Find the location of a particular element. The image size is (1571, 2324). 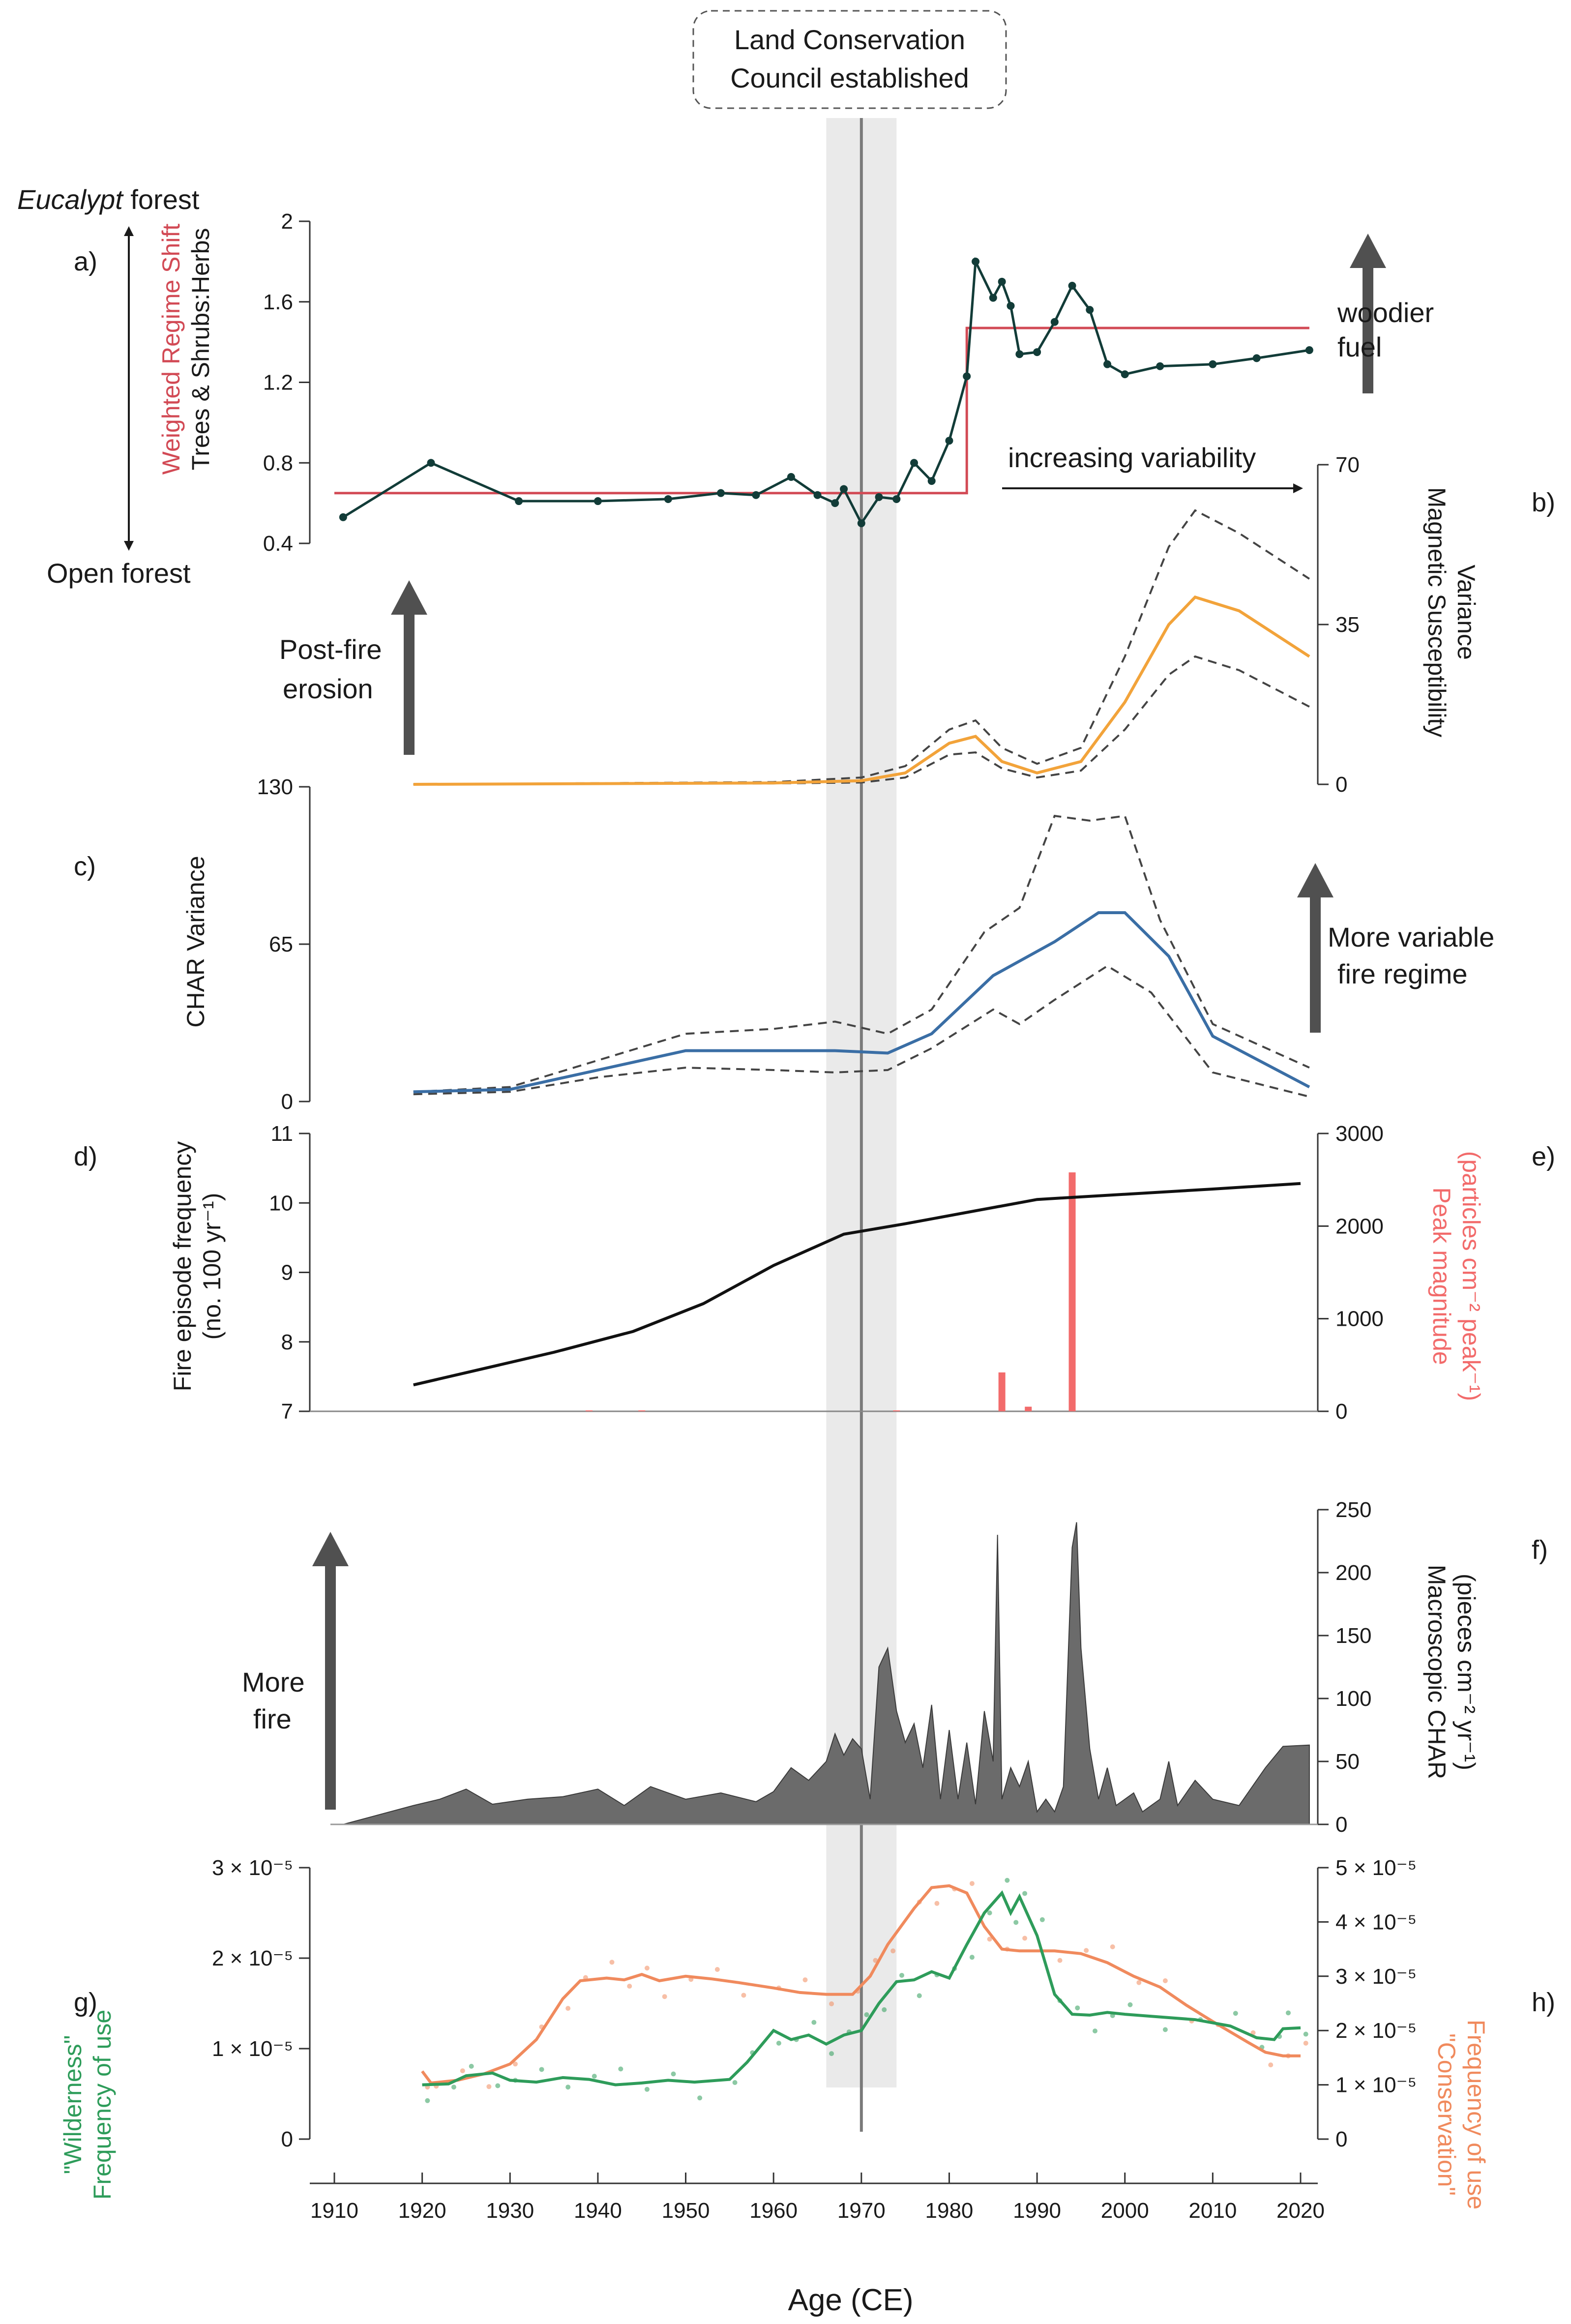

panel-a-y-tick-label: 1.2 is located at coordinates (278, 383).